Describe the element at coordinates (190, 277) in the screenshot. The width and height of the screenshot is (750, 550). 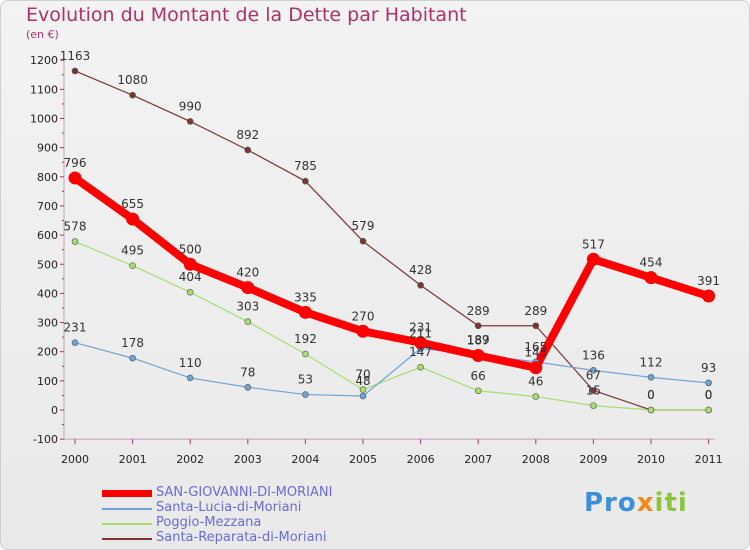
I see `data-label-2-2: 404` at that location.